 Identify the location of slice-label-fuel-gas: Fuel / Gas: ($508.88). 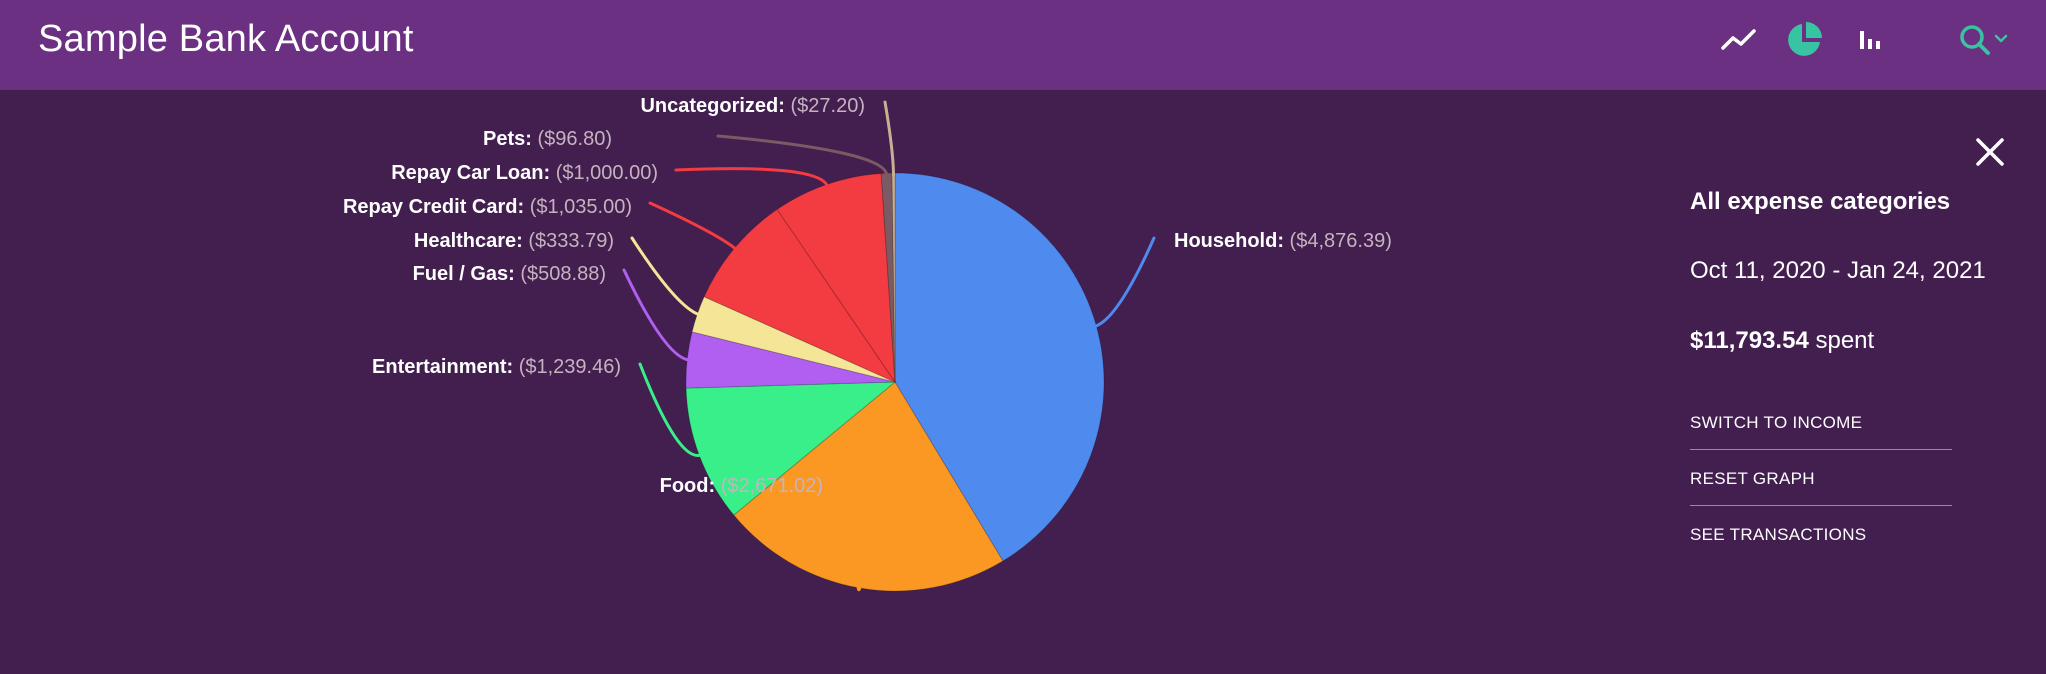
(509, 274).